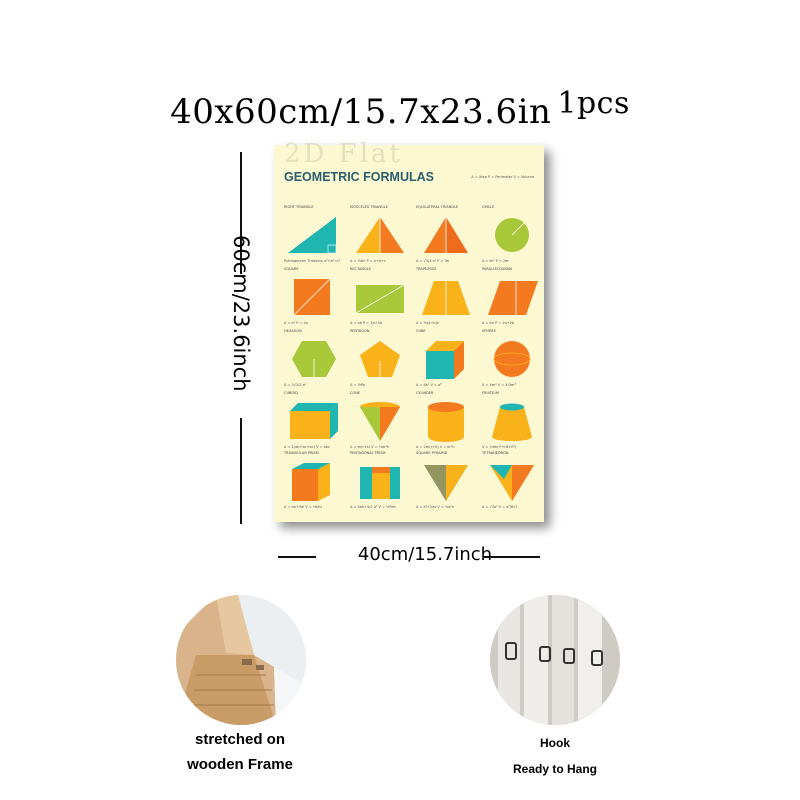  Describe the element at coordinates (512, 557) in the screenshot. I see `width-dimension-line-right` at that location.